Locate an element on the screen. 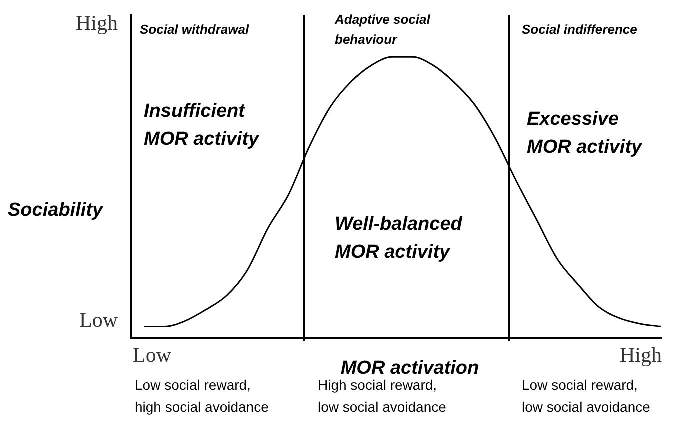 The image size is (690, 444). x-axis-title: MOR activation is located at coordinates (410, 368).